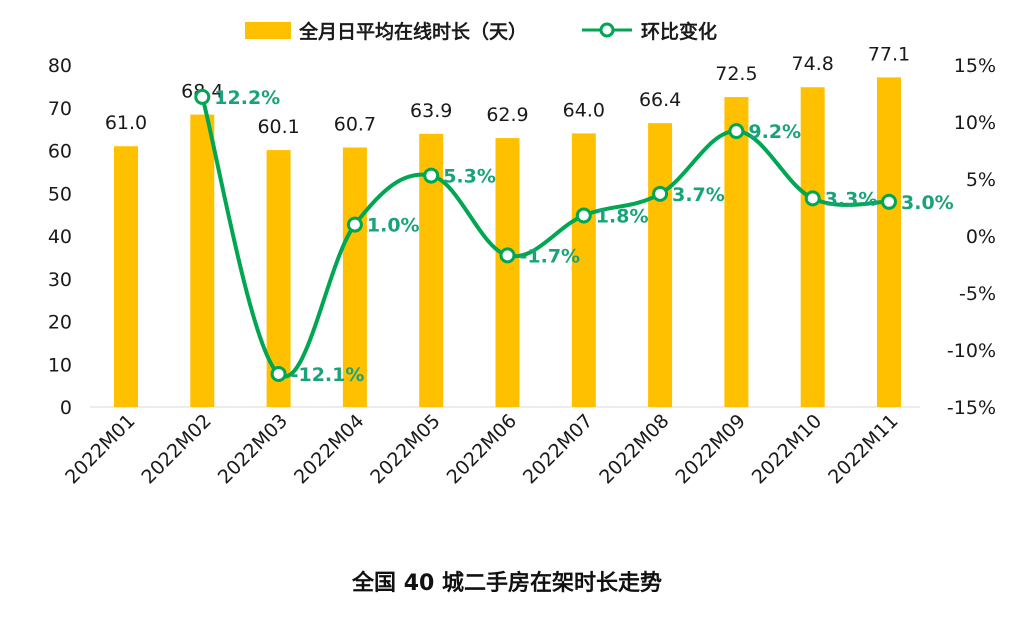  I want to click on bar-value-label: 66.4, so click(660, 100).